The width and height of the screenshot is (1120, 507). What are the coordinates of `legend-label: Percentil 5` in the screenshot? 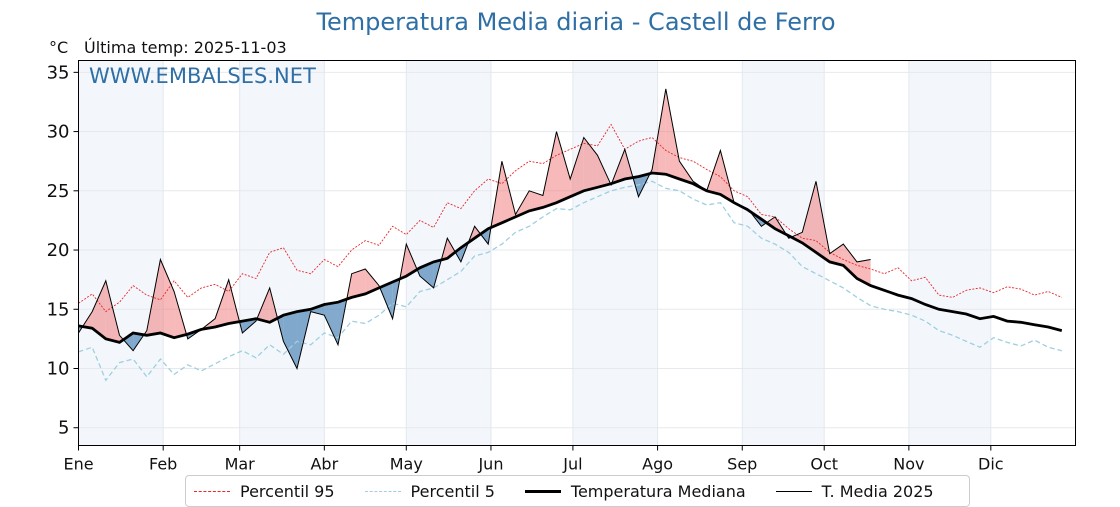 It's located at (453, 491).